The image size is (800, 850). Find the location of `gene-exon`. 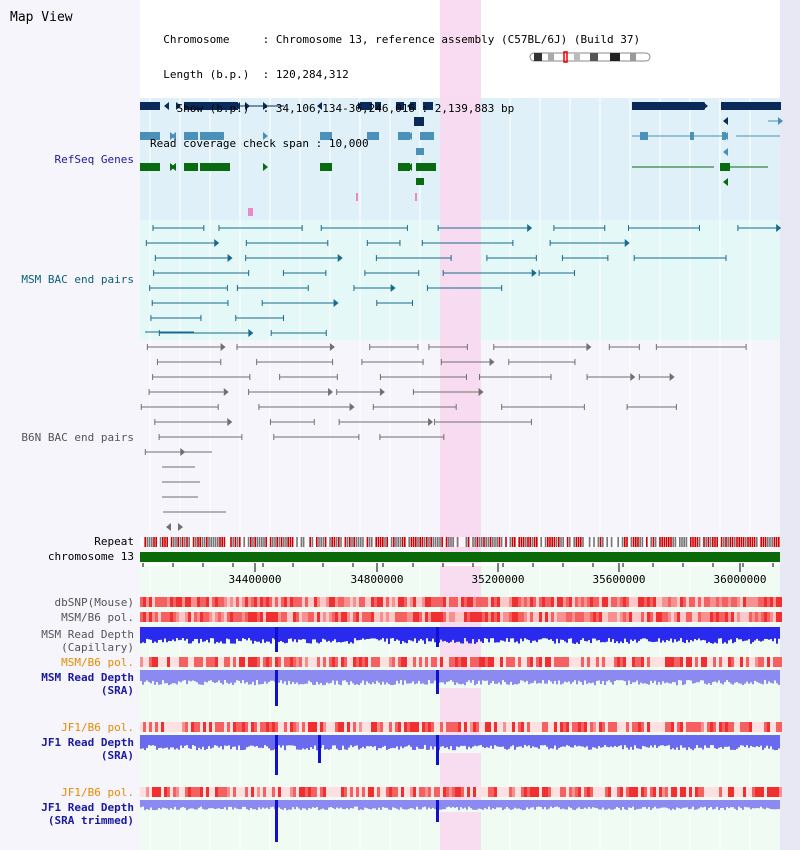

gene-exon is located at coordinates (326, 167).